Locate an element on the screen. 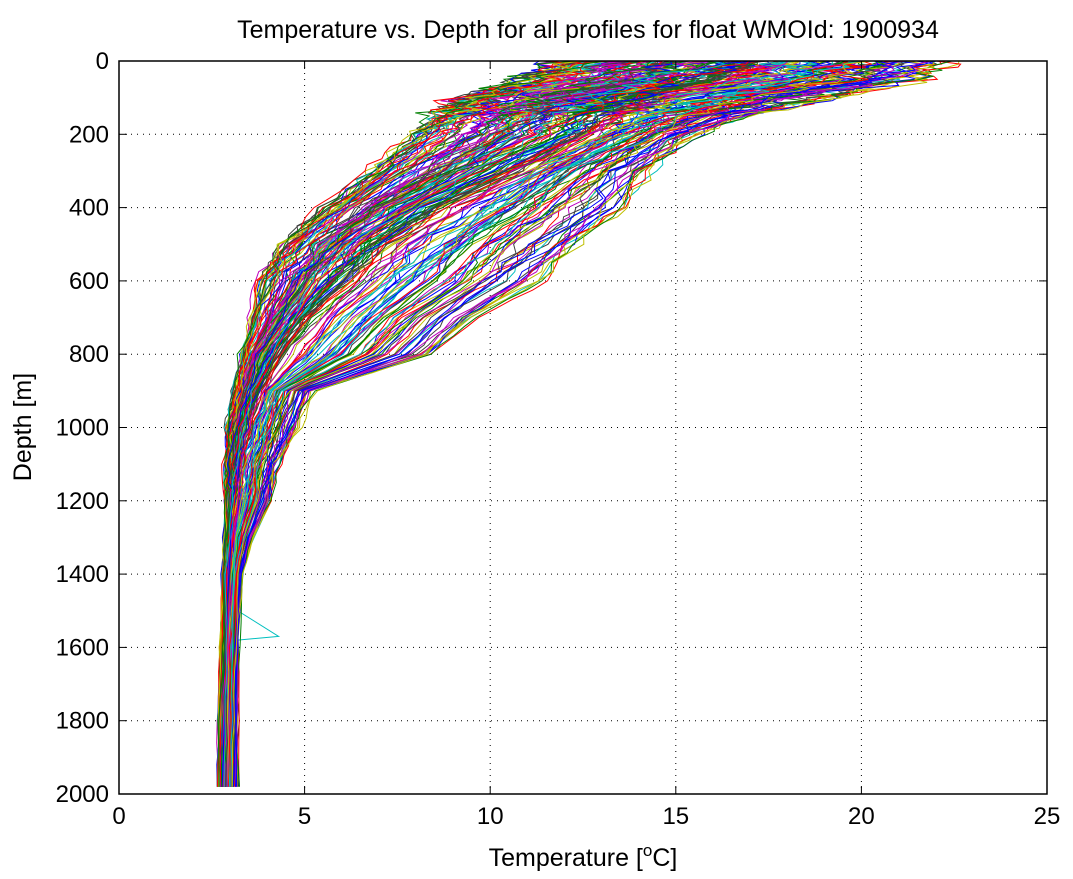  y-tick-labels: 0 200 400 600 800 1000 1200 1400 1600 1800 2000 is located at coordinates (82, 428).